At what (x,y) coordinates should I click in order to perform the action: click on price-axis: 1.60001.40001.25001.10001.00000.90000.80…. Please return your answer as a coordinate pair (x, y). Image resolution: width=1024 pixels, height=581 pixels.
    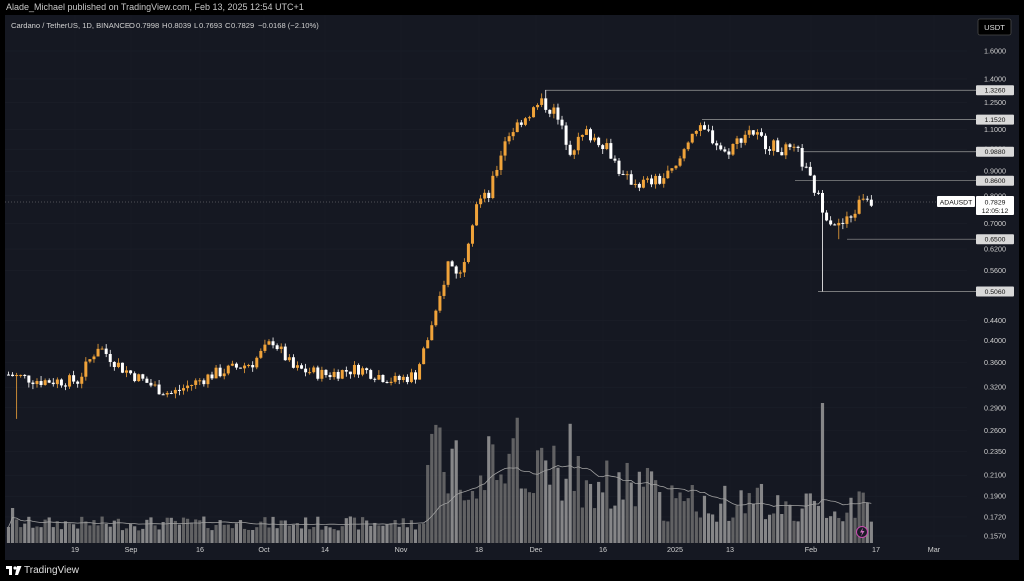
    Looking at the image, I should click on (995, 294).